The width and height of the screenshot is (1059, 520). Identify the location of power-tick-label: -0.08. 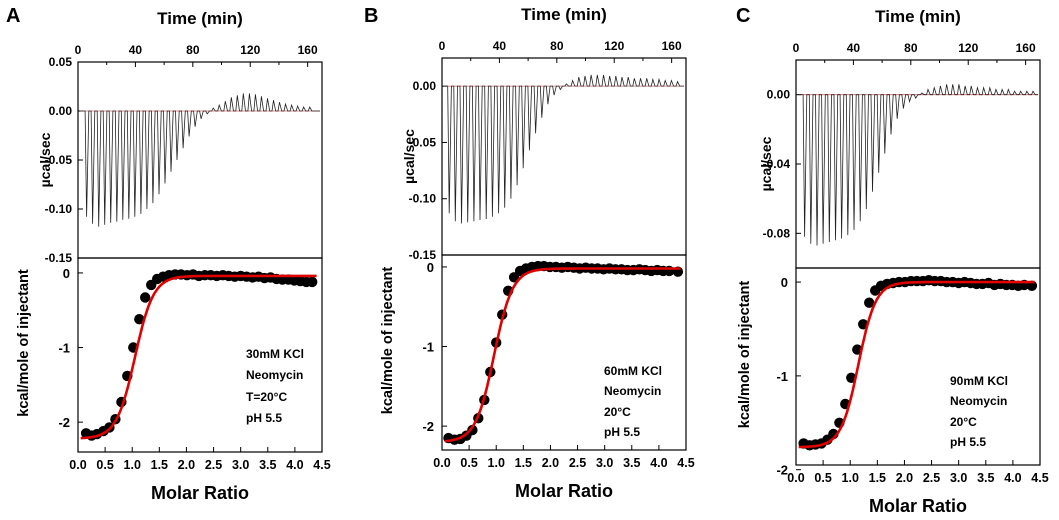
(777, 233).